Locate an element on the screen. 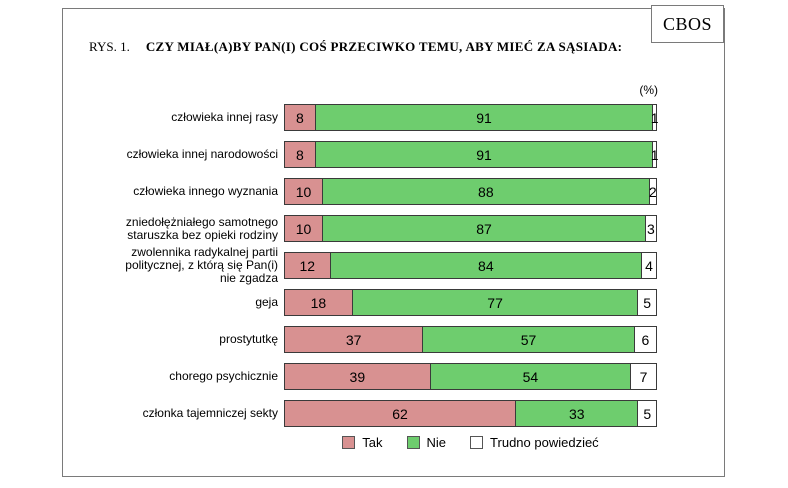  bar-segment-trudno: 7 is located at coordinates (643, 376).